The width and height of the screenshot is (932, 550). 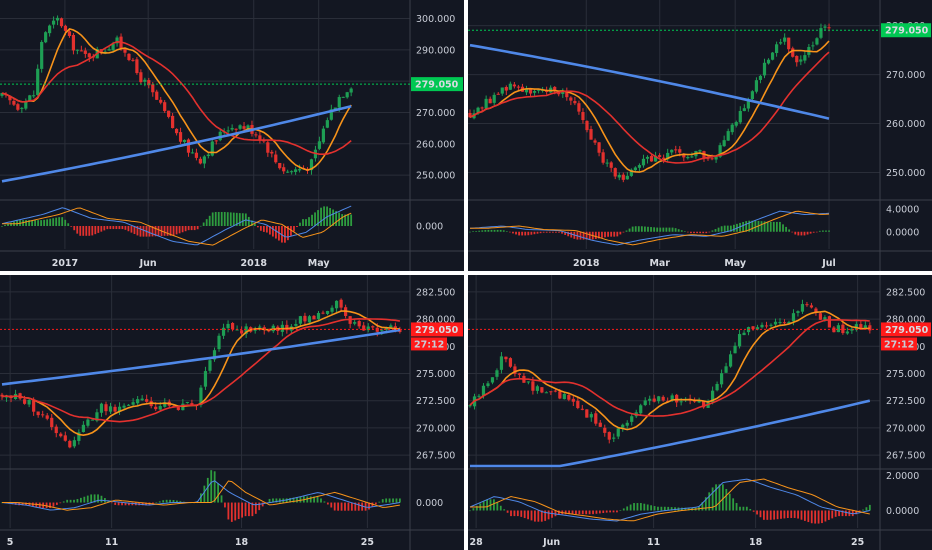 What do you see at coordinates (435, 144) in the screenshot?
I see `price-tick-label: 260.000` at bounding box center [435, 144].